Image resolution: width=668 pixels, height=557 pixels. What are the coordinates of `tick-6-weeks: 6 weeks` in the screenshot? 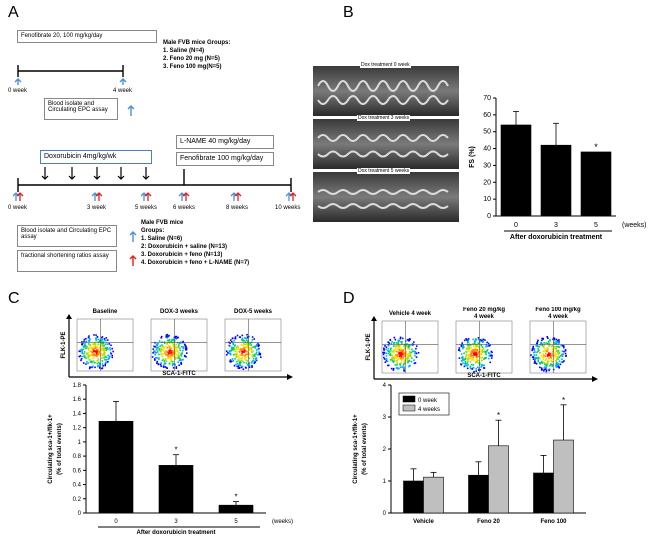 It's located at (184, 208).